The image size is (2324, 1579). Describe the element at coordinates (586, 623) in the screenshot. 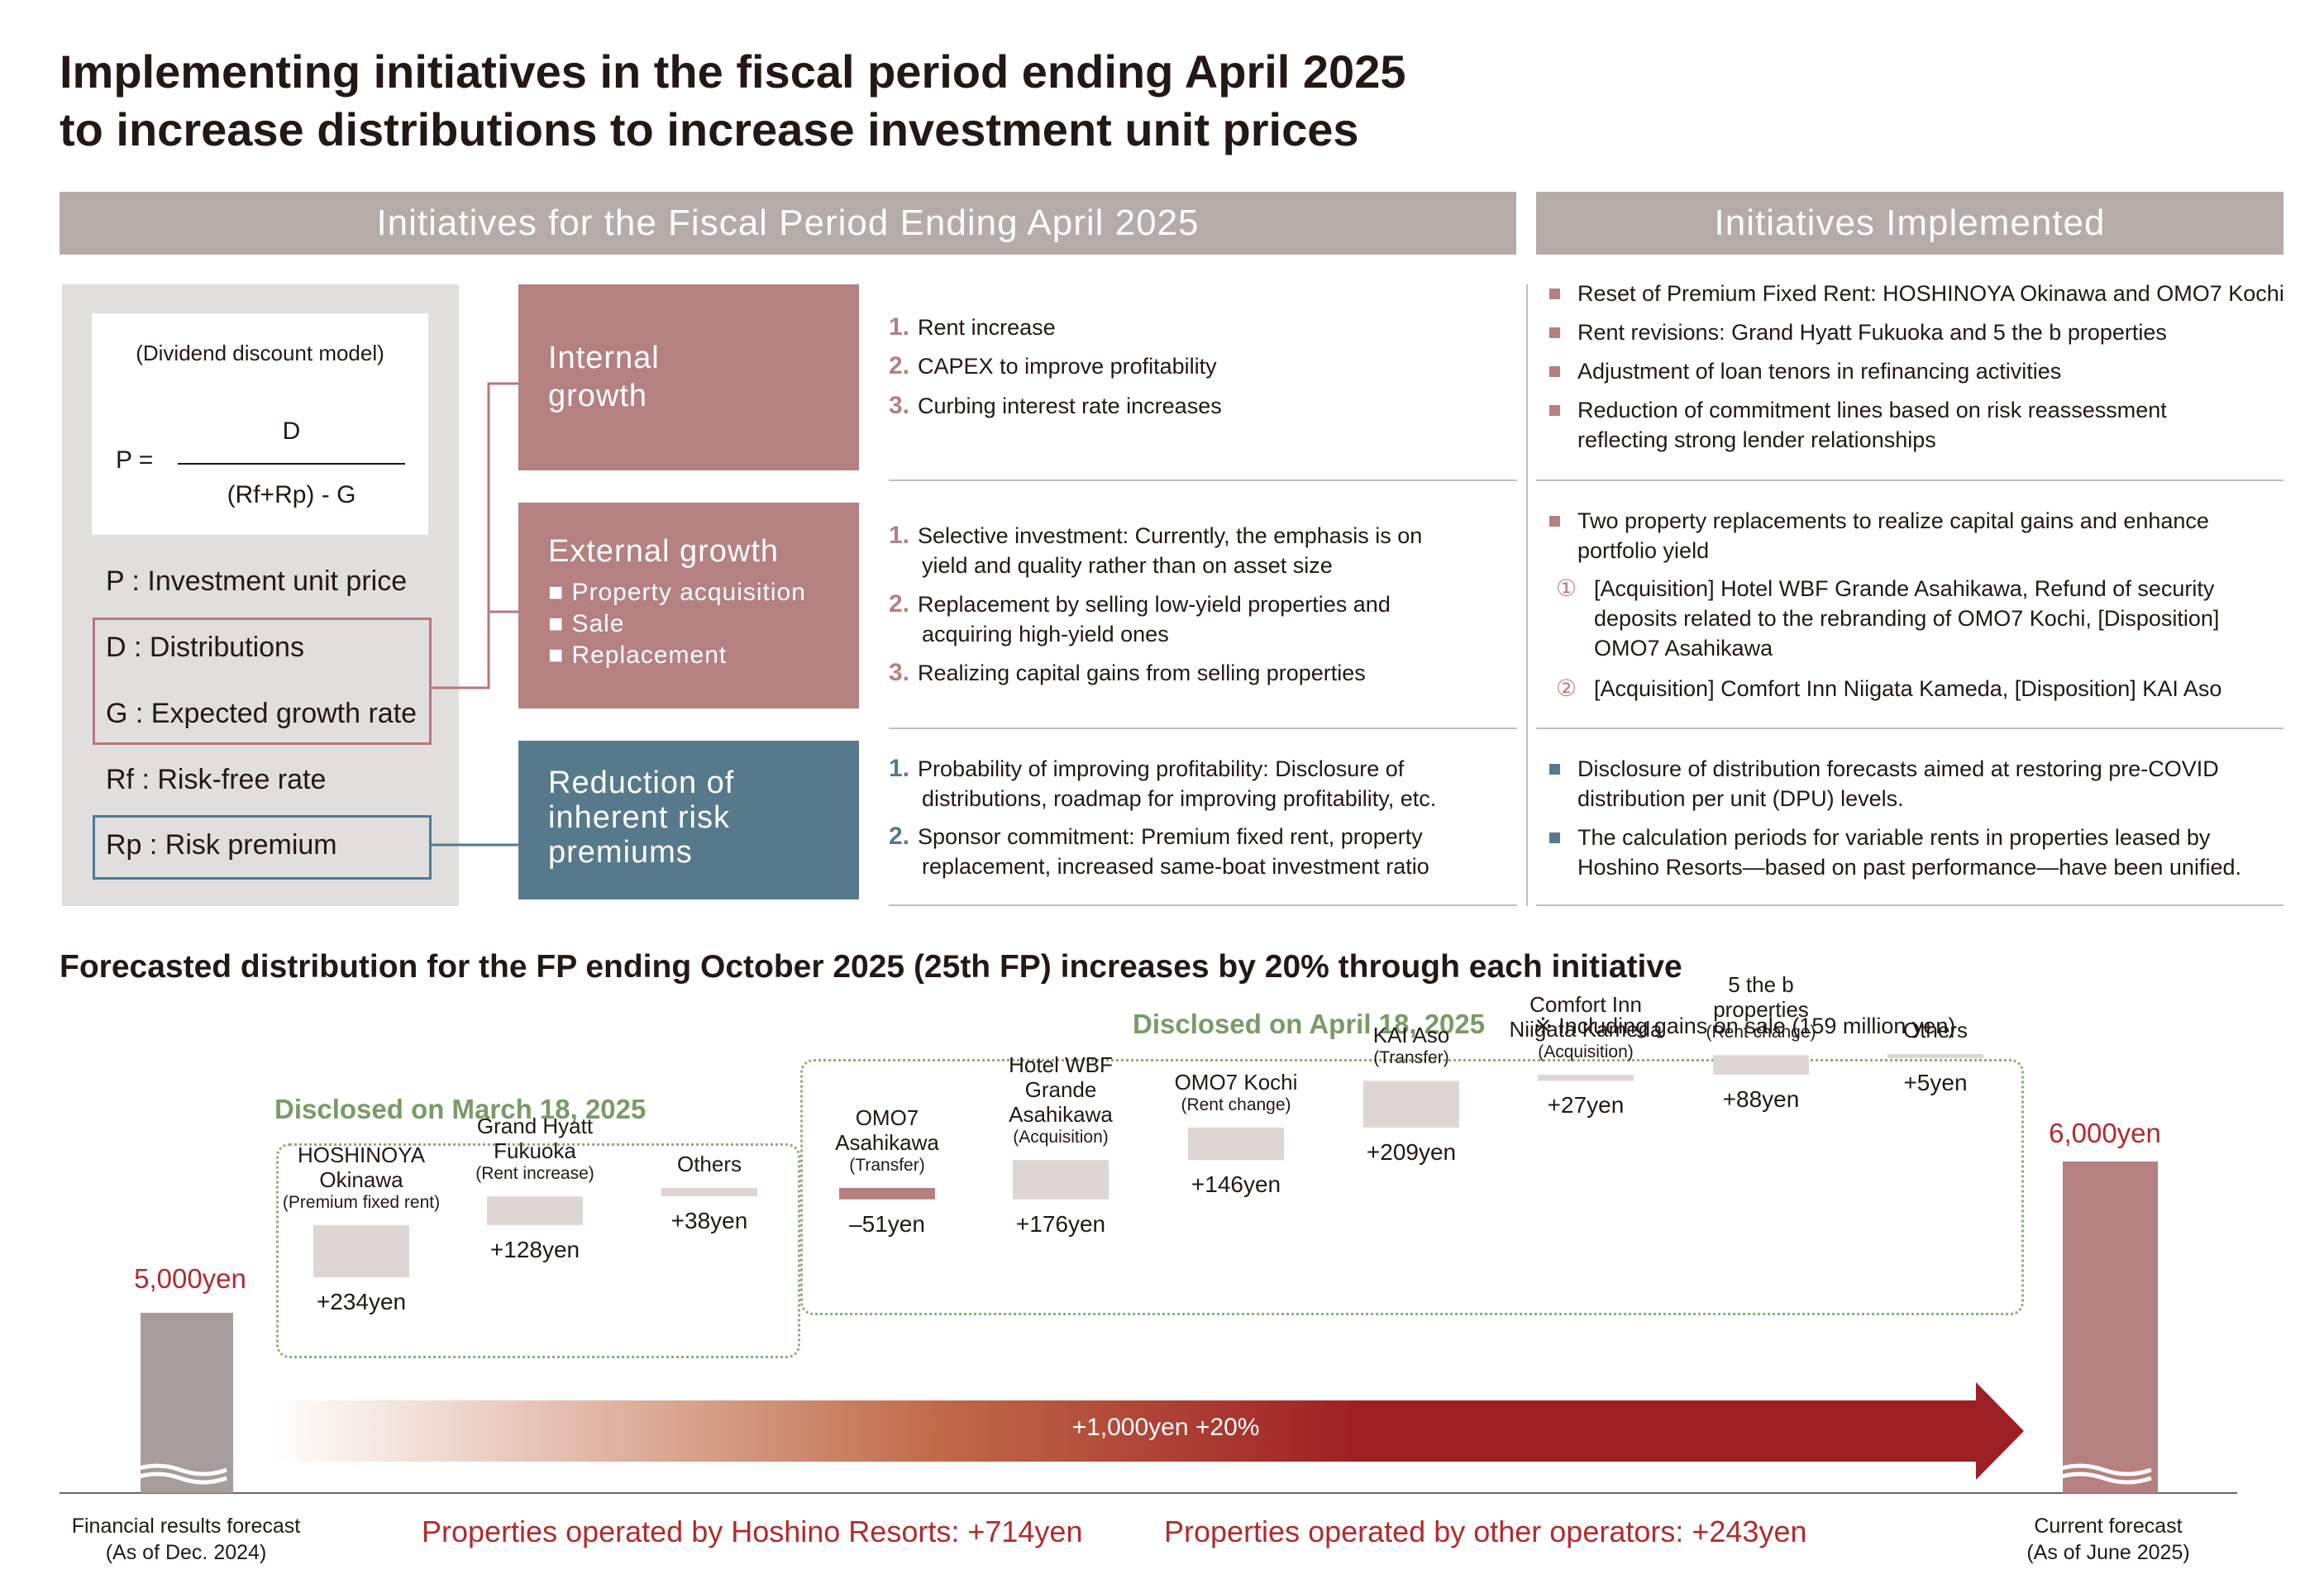

I see `external-sub-2: ■ Sale` at that location.